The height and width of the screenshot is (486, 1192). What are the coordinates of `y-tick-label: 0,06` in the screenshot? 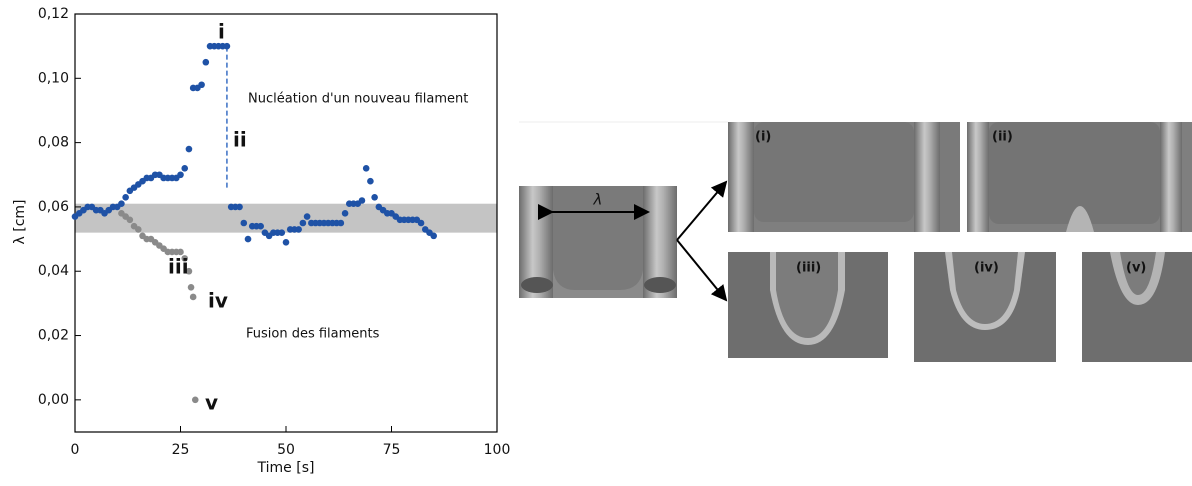 It's located at (53, 207).